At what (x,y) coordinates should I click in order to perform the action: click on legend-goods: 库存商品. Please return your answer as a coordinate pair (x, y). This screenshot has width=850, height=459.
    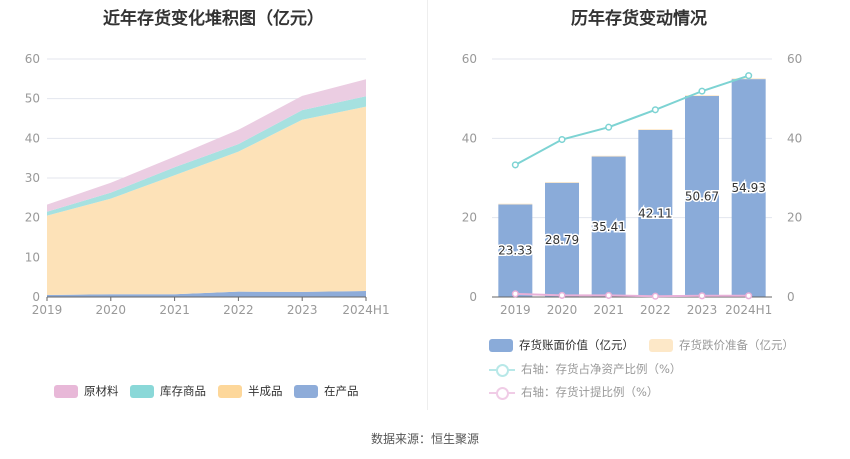
    Looking at the image, I should click on (168, 391).